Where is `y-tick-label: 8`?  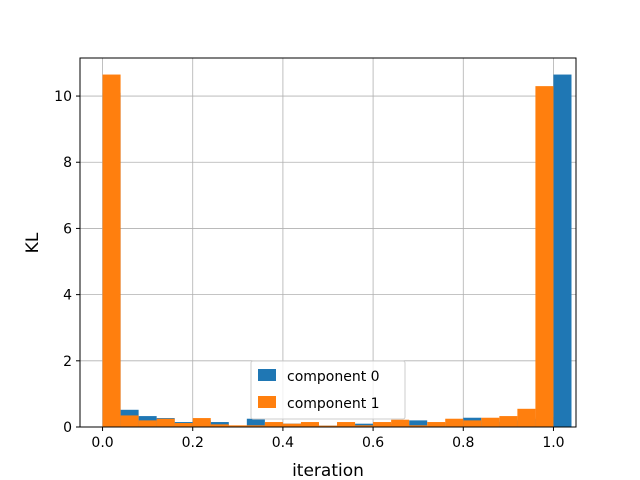 y-tick-label: 8 is located at coordinates (67, 163).